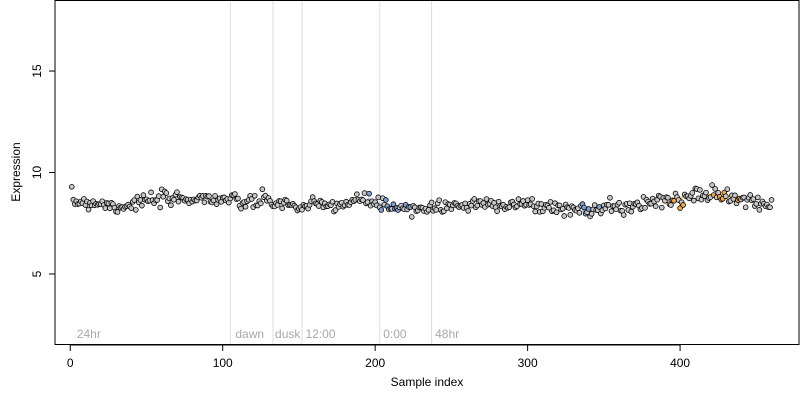  What do you see at coordinates (528, 363) in the screenshot?
I see `x-tick-label: 300` at bounding box center [528, 363].